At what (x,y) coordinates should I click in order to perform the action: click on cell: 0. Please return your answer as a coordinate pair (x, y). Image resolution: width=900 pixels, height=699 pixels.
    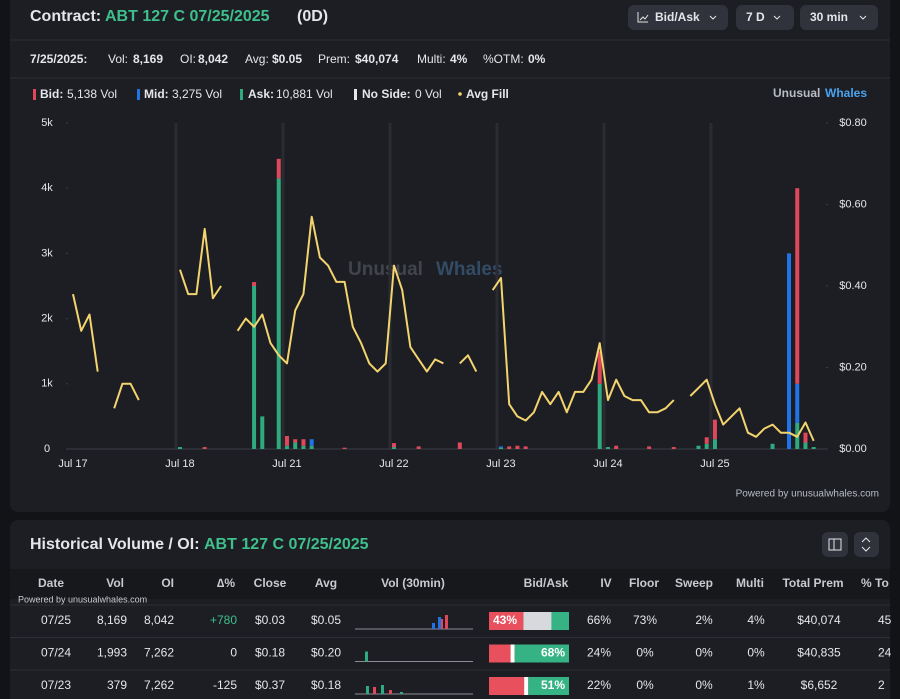
    Looking at the image, I should click on (233, 653).